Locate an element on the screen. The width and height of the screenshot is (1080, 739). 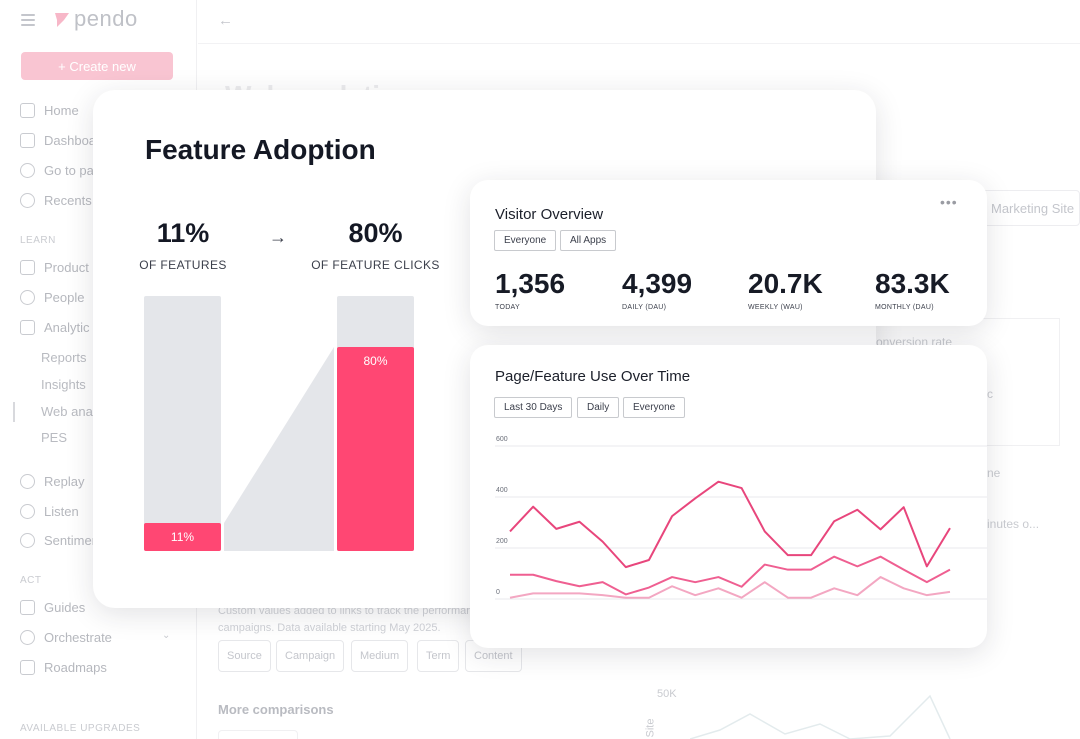
page-feature-use-chart: 0 200 400 600 is located at coordinates (741, 518).